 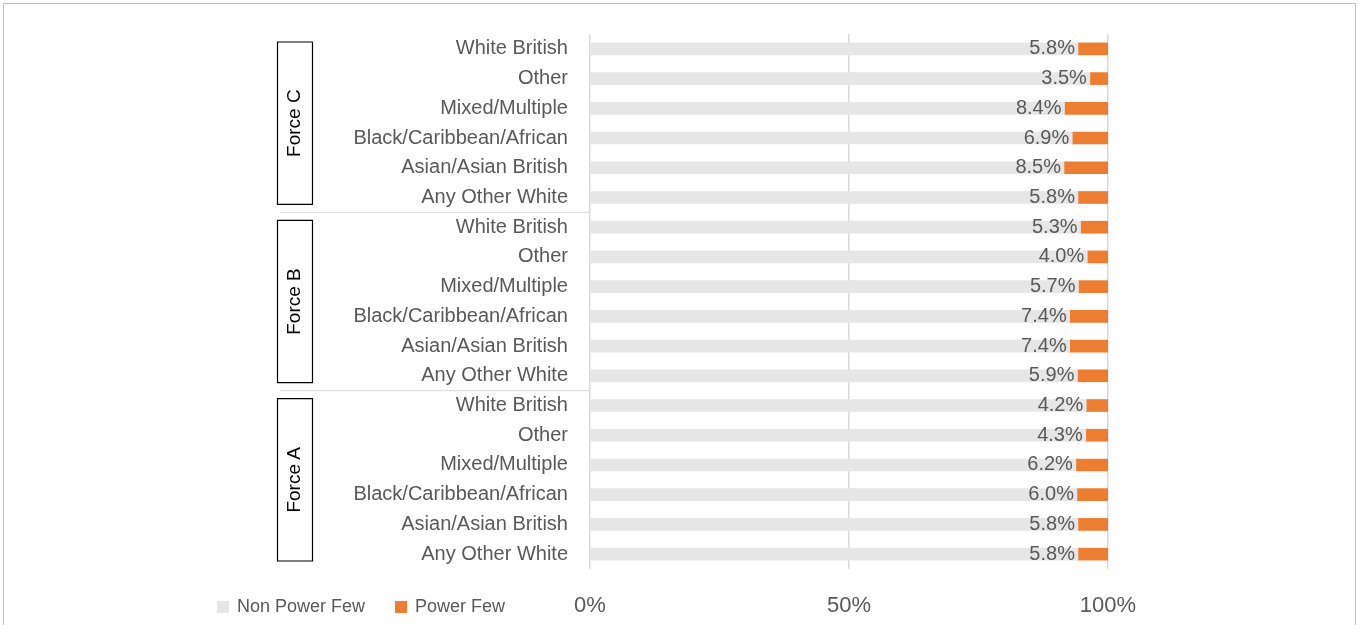 I want to click on data-label: 8.4%, so click(x=1038, y=106).